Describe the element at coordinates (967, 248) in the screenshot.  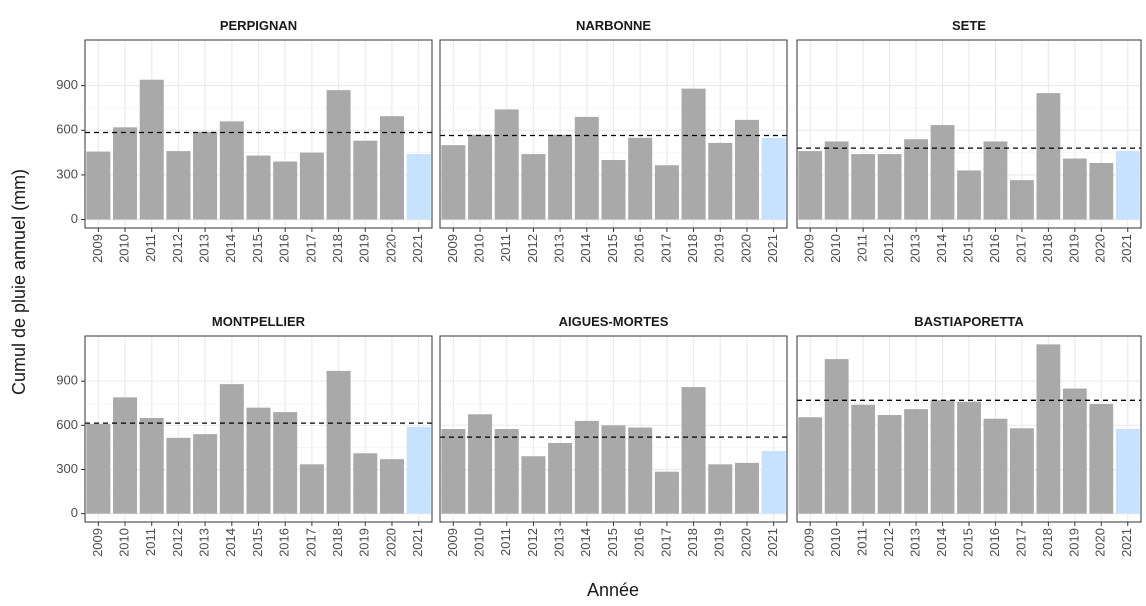
I see `x-tick-label: 2015` at that location.